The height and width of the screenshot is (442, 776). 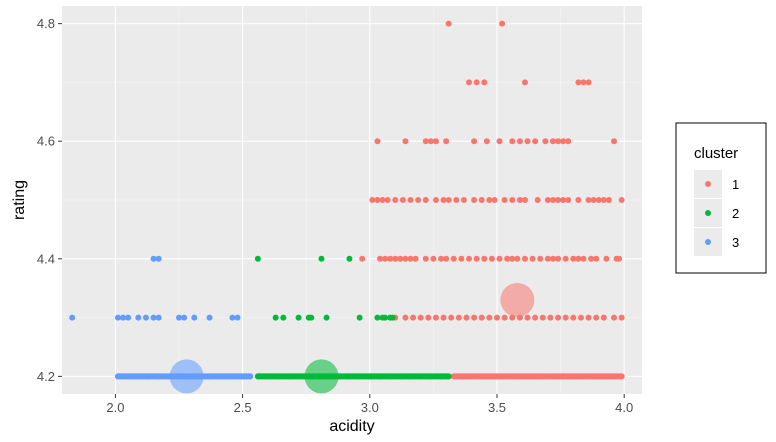 What do you see at coordinates (716, 153) in the screenshot?
I see `legend-title: cluster` at bounding box center [716, 153].